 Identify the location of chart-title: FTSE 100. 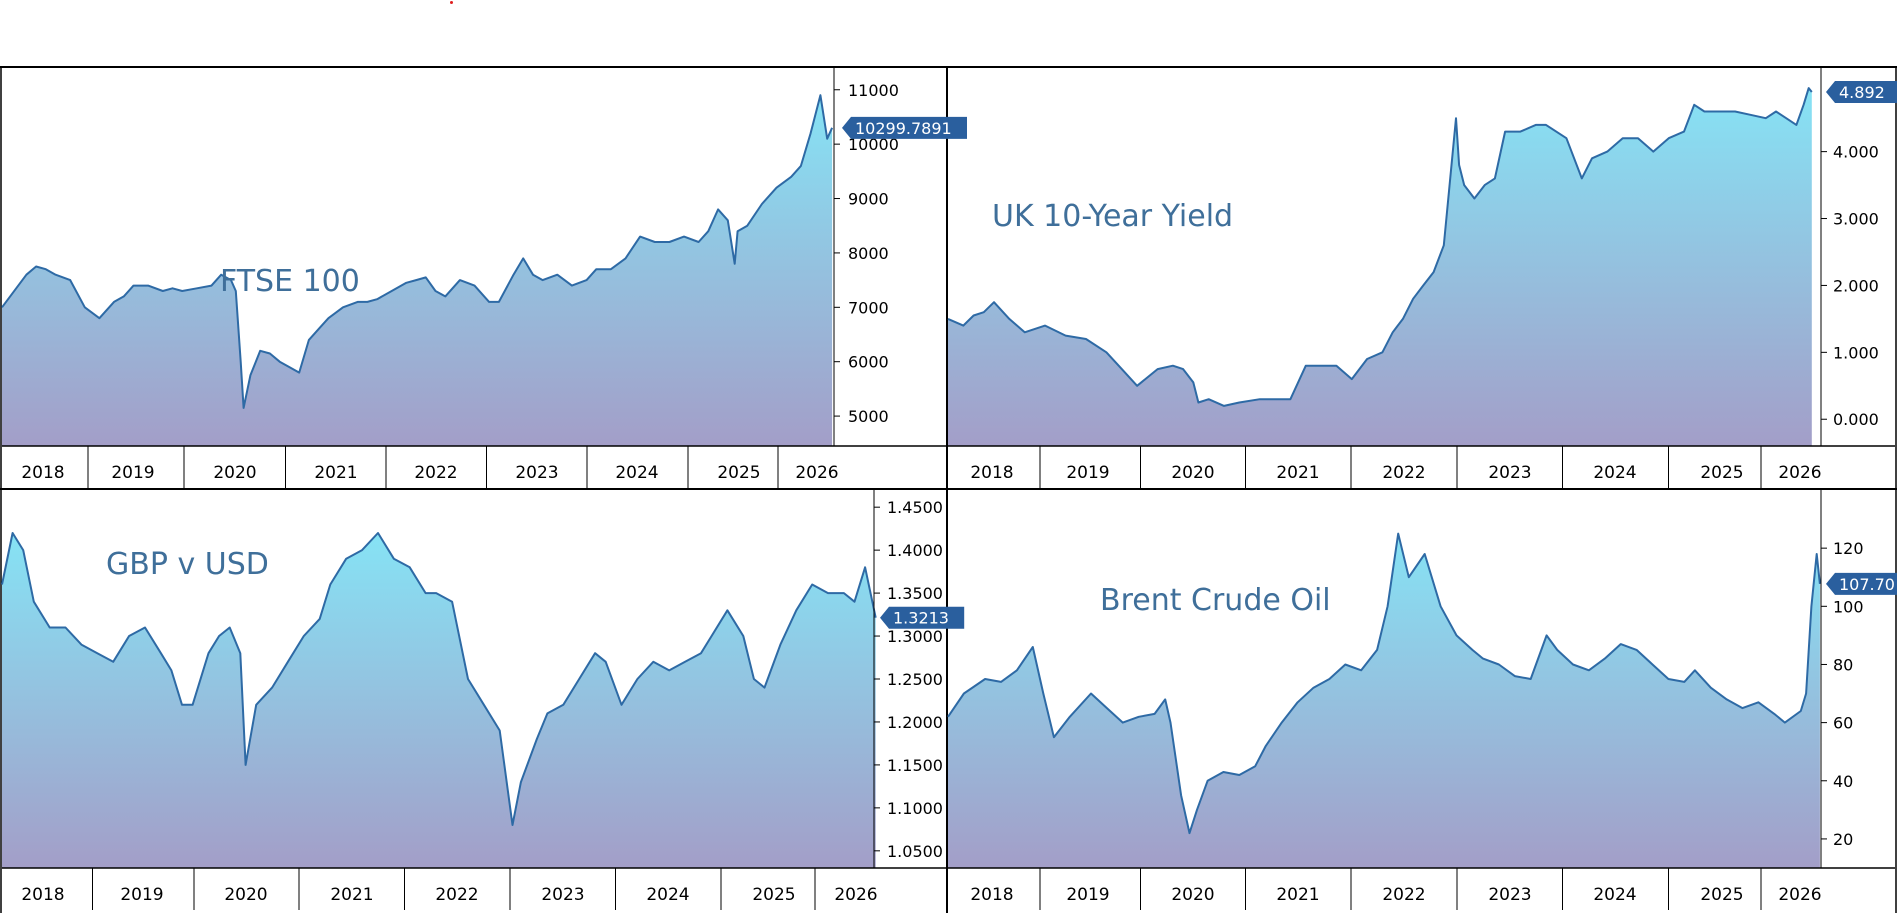
(290, 281).